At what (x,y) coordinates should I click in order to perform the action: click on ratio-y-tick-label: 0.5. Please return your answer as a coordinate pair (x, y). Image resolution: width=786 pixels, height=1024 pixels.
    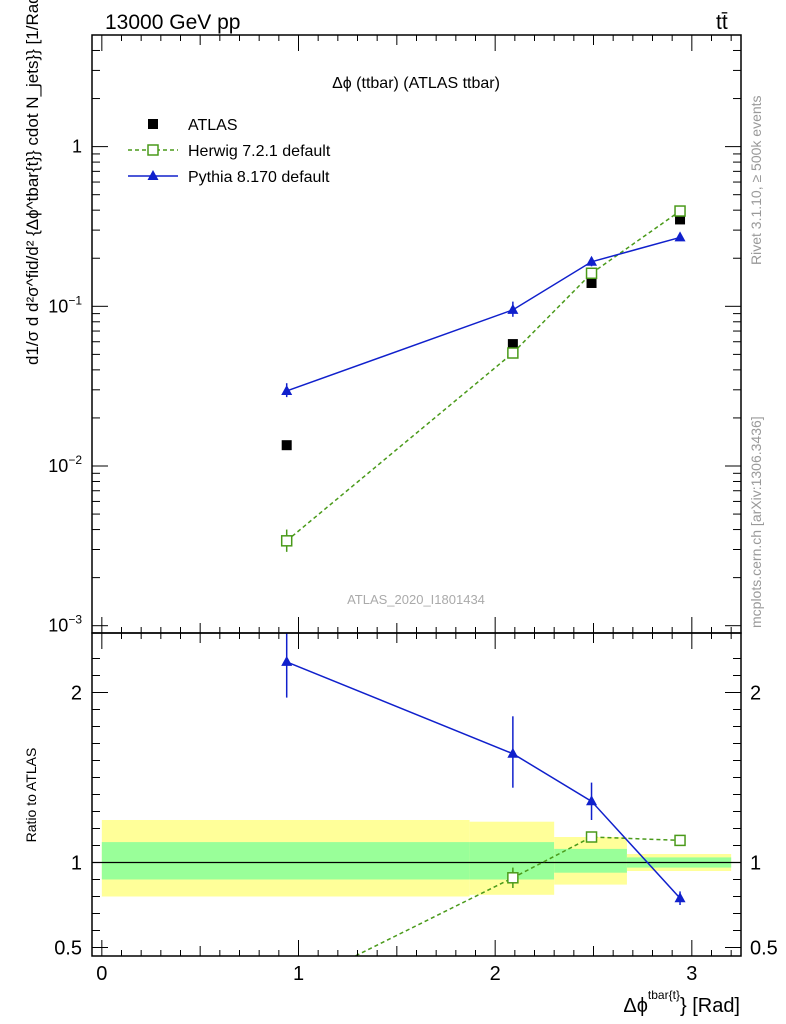
    Looking at the image, I should click on (68, 949).